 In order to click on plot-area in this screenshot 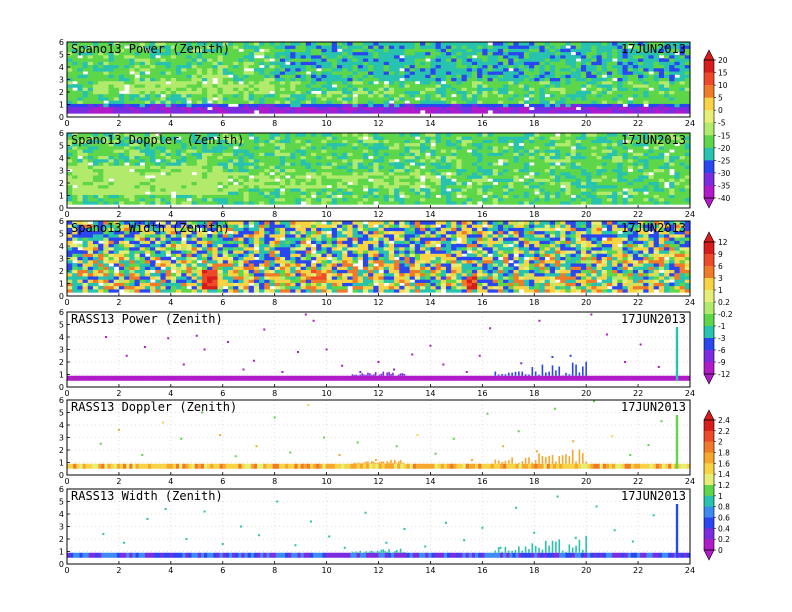, I will do `click(378, 78)`.